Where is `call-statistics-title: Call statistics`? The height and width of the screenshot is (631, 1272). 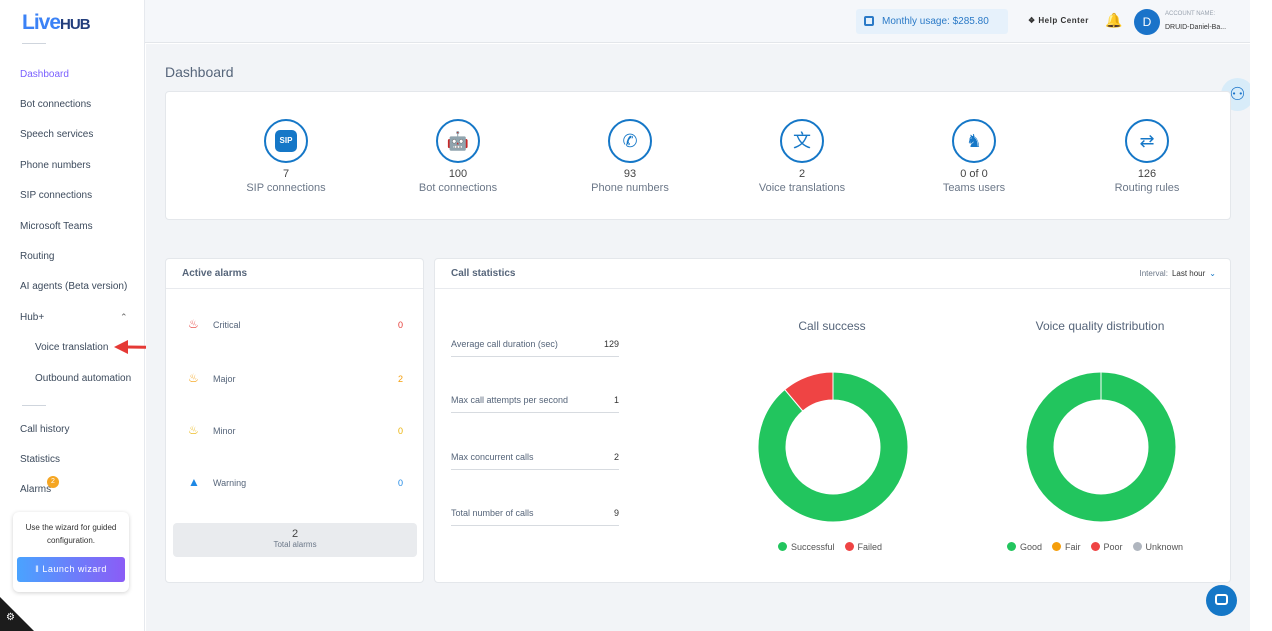
call-statistics-title: Call statistics is located at coordinates (832, 274).